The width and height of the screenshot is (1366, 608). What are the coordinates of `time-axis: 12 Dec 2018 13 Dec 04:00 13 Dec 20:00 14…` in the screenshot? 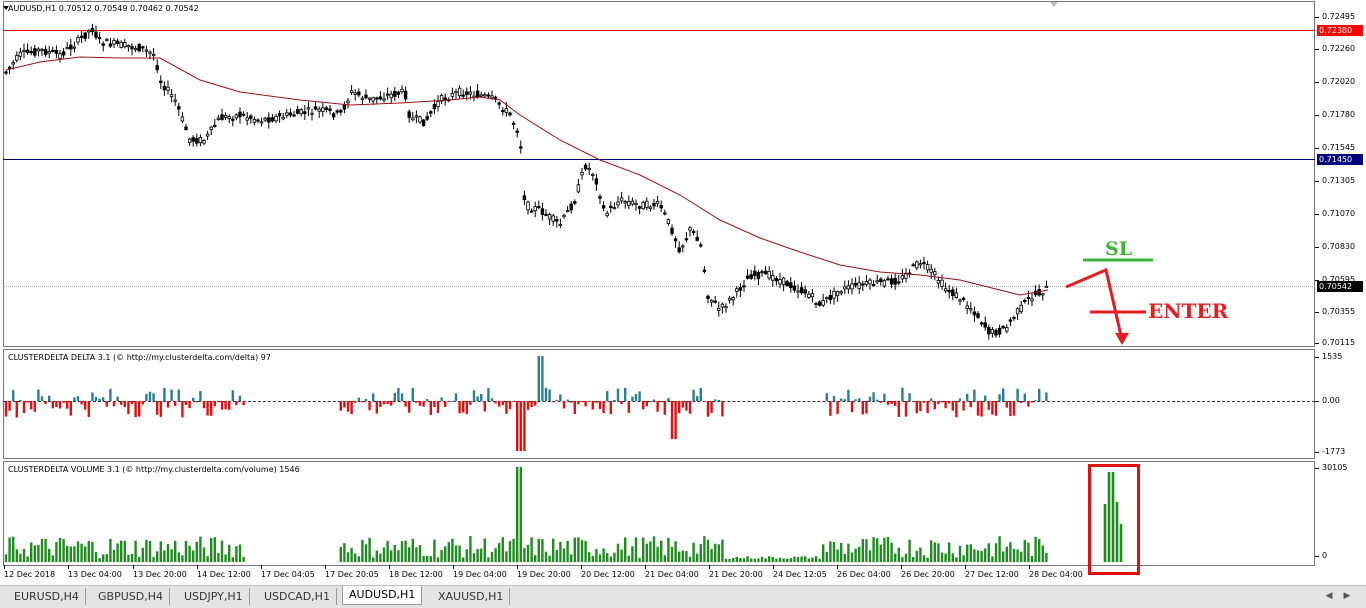 It's located at (657, 573).